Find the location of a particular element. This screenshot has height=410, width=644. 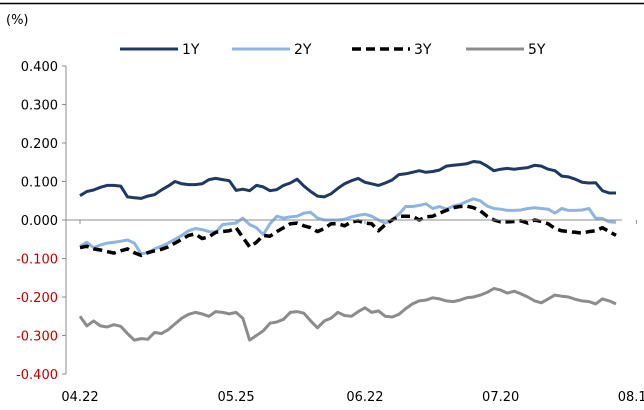

y-tick-label: -0.100 is located at coordinates (37, 260).